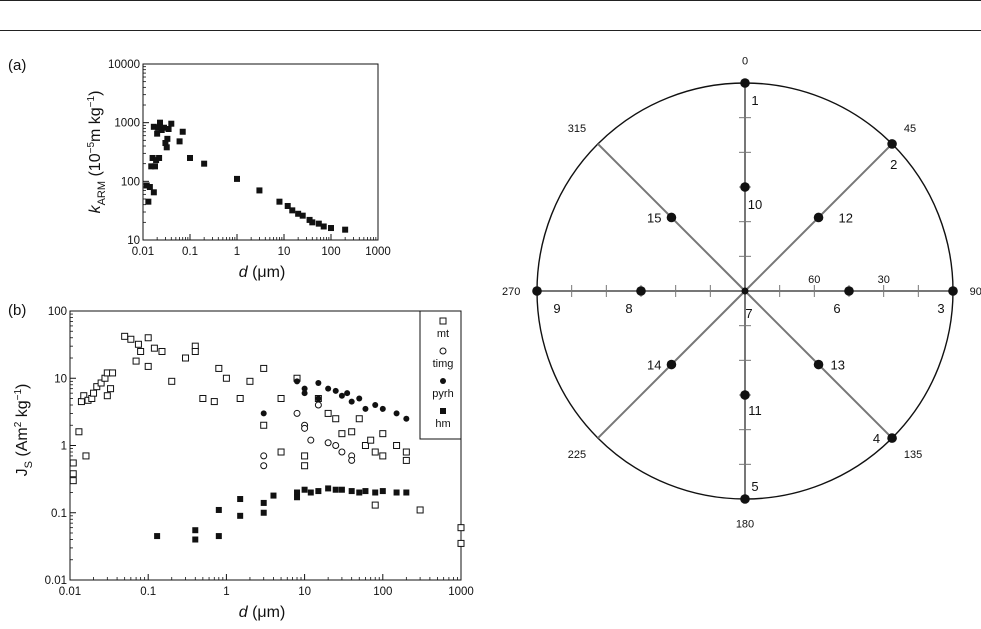 This screenshot has width=981, height=629. I want to click on y-tick-label: 10000, so click(124, 65).